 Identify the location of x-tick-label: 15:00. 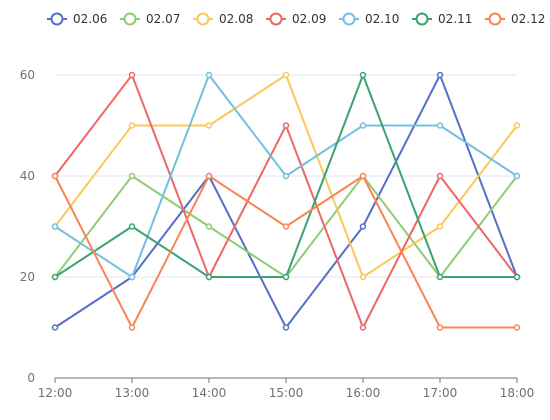
(286, 393).